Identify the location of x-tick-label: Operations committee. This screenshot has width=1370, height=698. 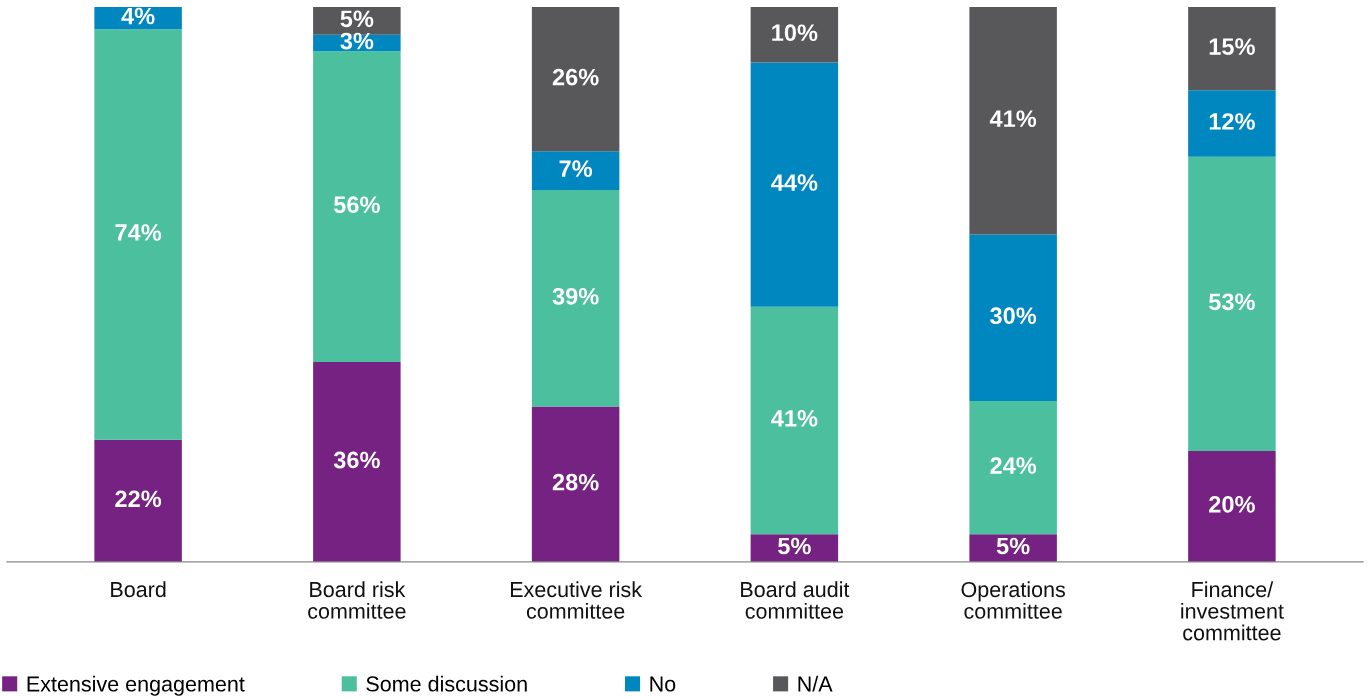
(1013, 600).